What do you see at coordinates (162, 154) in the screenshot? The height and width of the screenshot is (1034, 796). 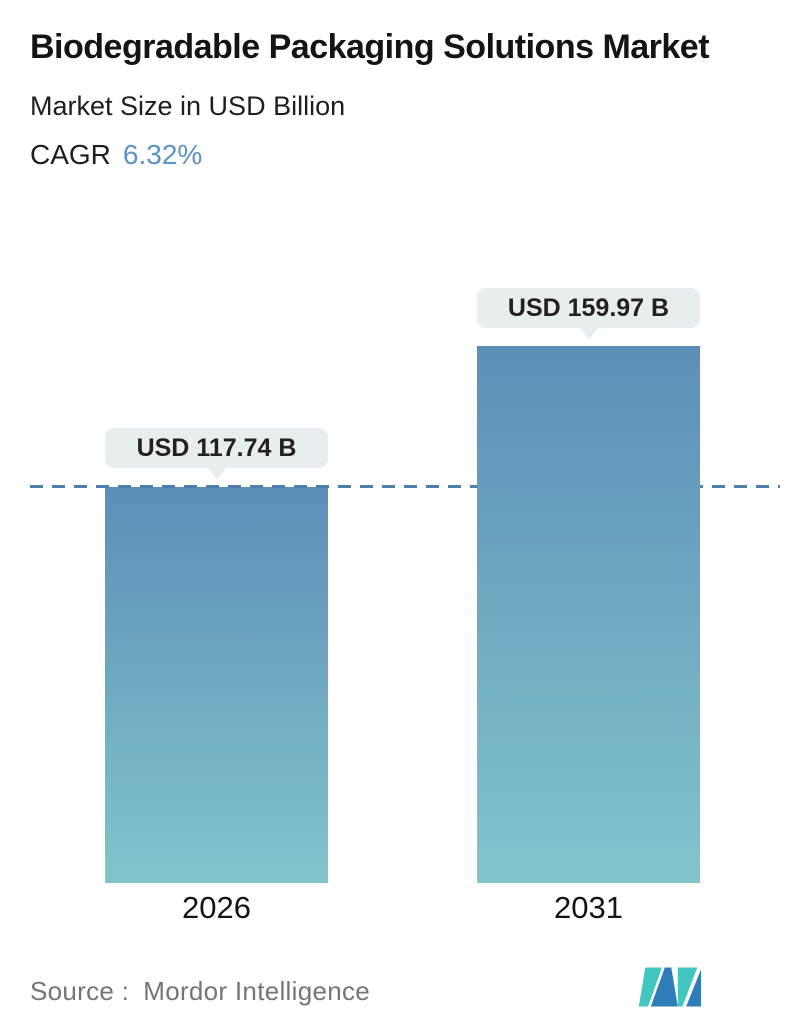 I see `cagr-value: 6.32%` at bounding box center [162, 154].